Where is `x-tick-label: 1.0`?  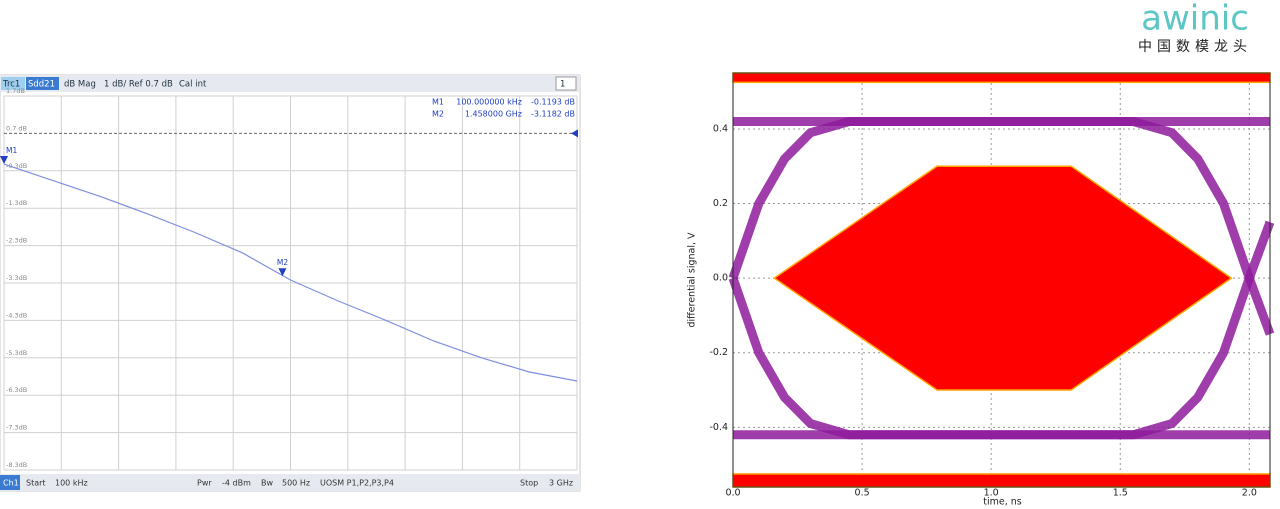 x-tick-label: 1.0 is located at coordinates (991, 493).